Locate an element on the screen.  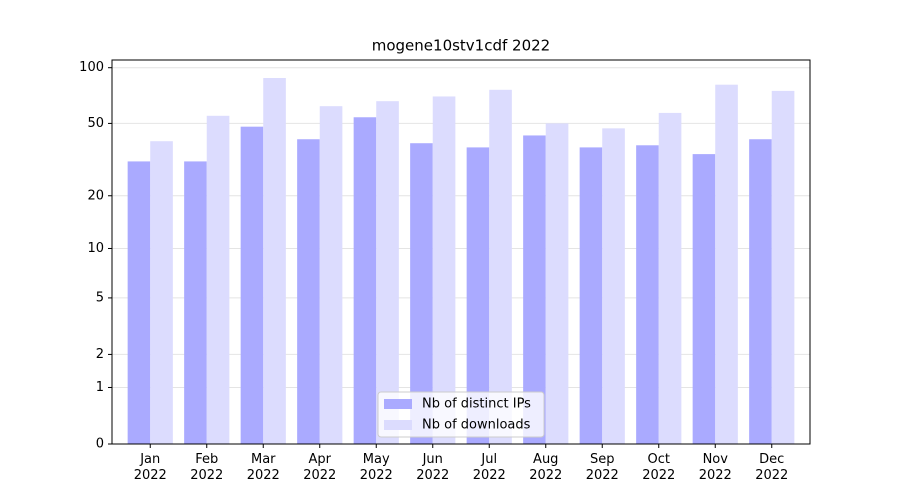
legend: Nb of distinct IPs Nb of downloads is located at coordinates (461, 414).